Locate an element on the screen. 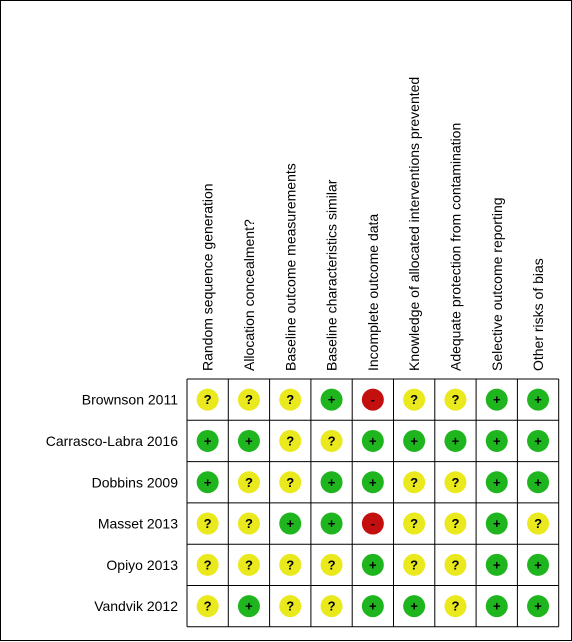 The image size is (572, 642). study-label: Brownson 2011 is located at coordinates (130, 400).